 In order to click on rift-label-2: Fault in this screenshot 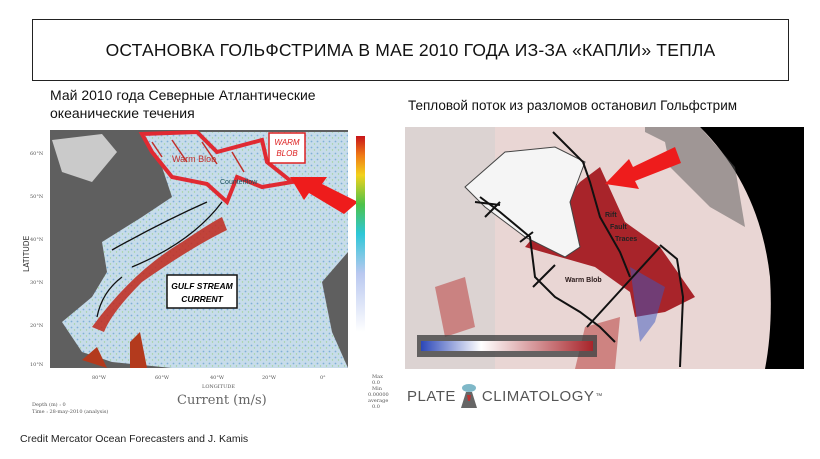, I will do `click(618, 227)`.